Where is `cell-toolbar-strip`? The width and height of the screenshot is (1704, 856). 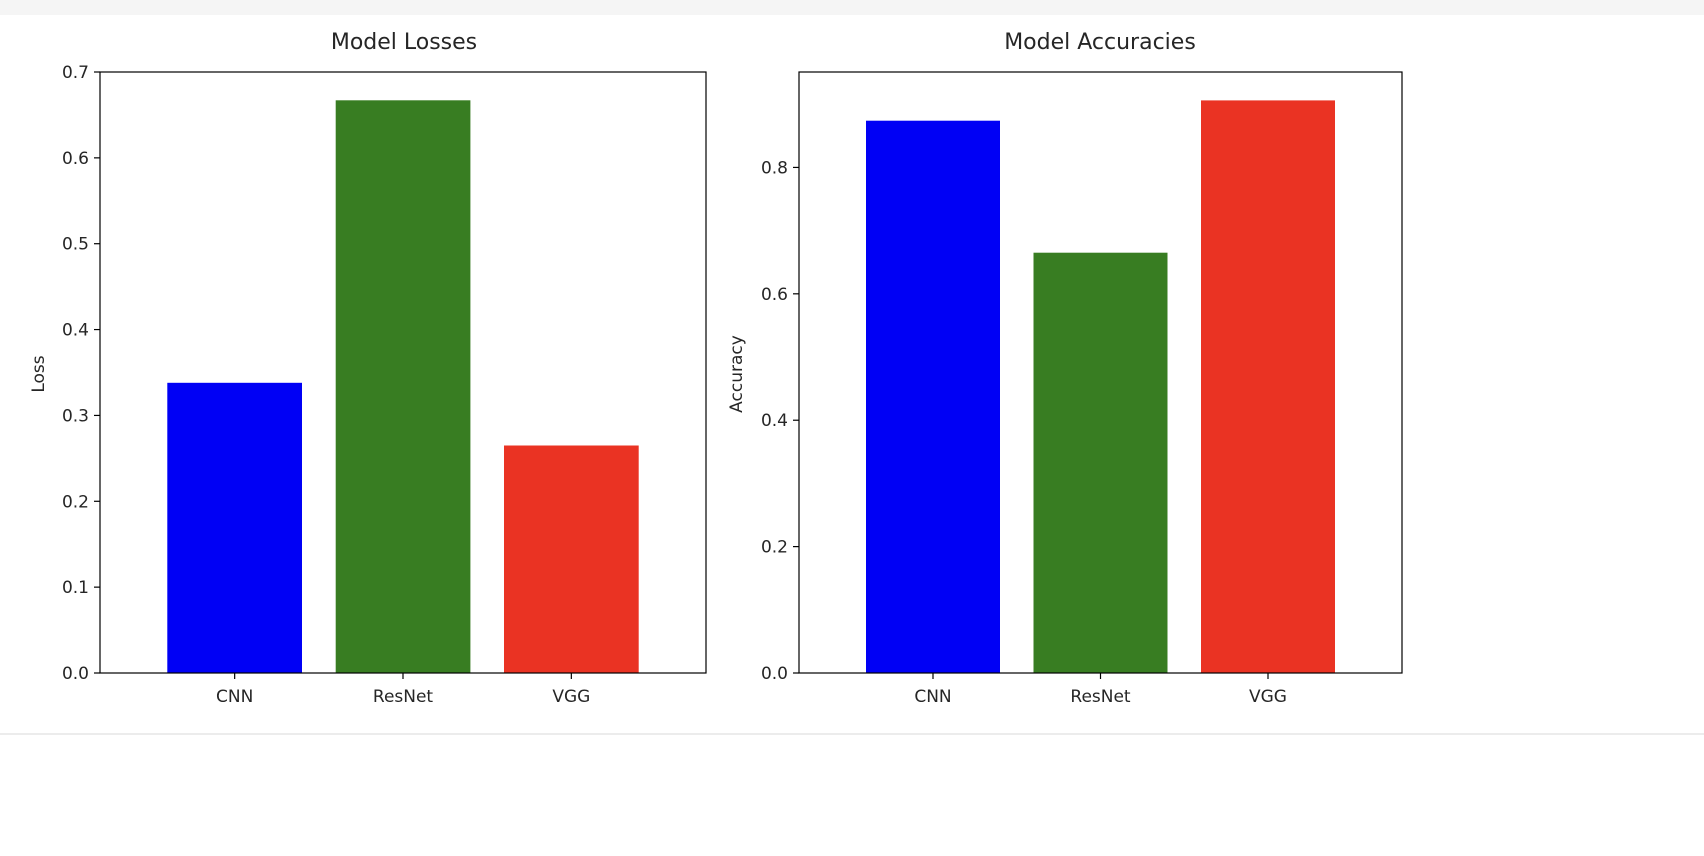
cell-toolbar-strip is located at coordinates (852, 7).